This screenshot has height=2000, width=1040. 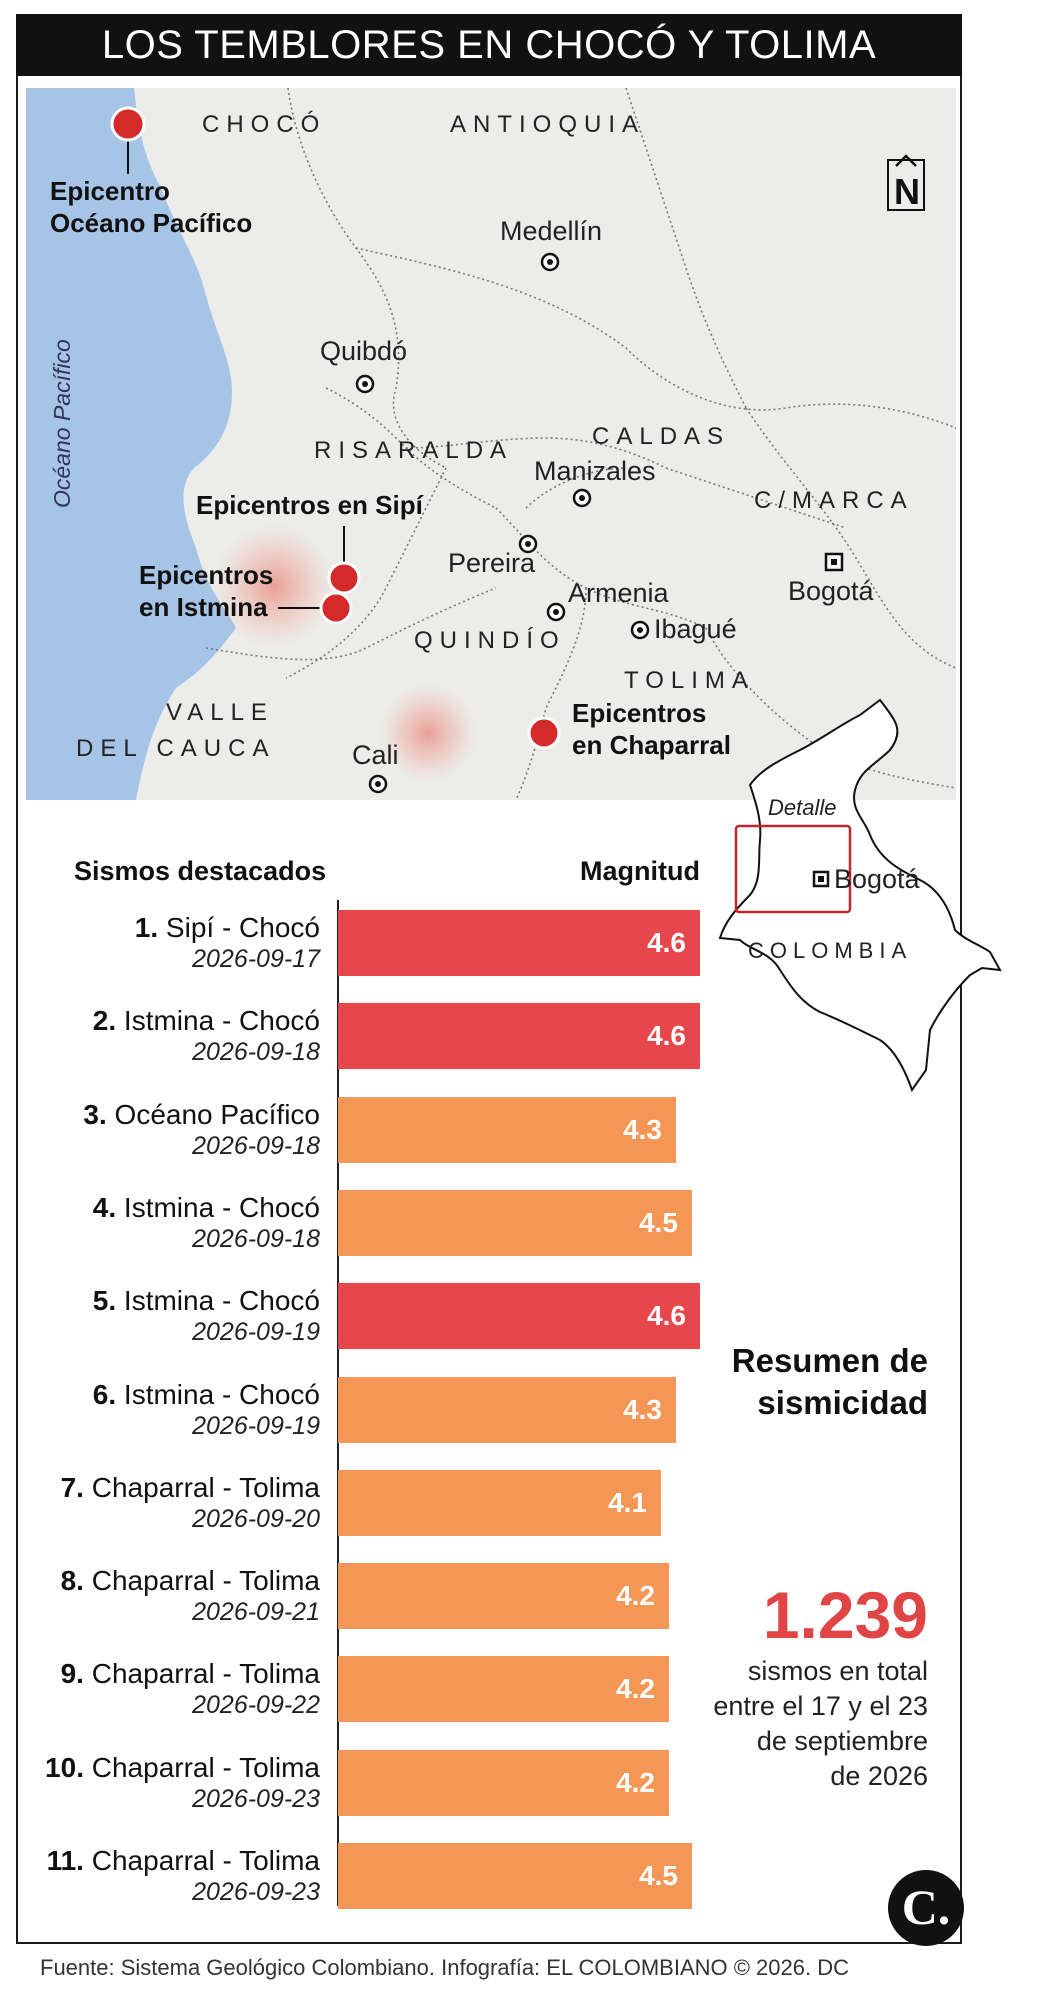 I want to click on epicenter-istmina-label-1: Epicentros, so click(x=206, y=575).